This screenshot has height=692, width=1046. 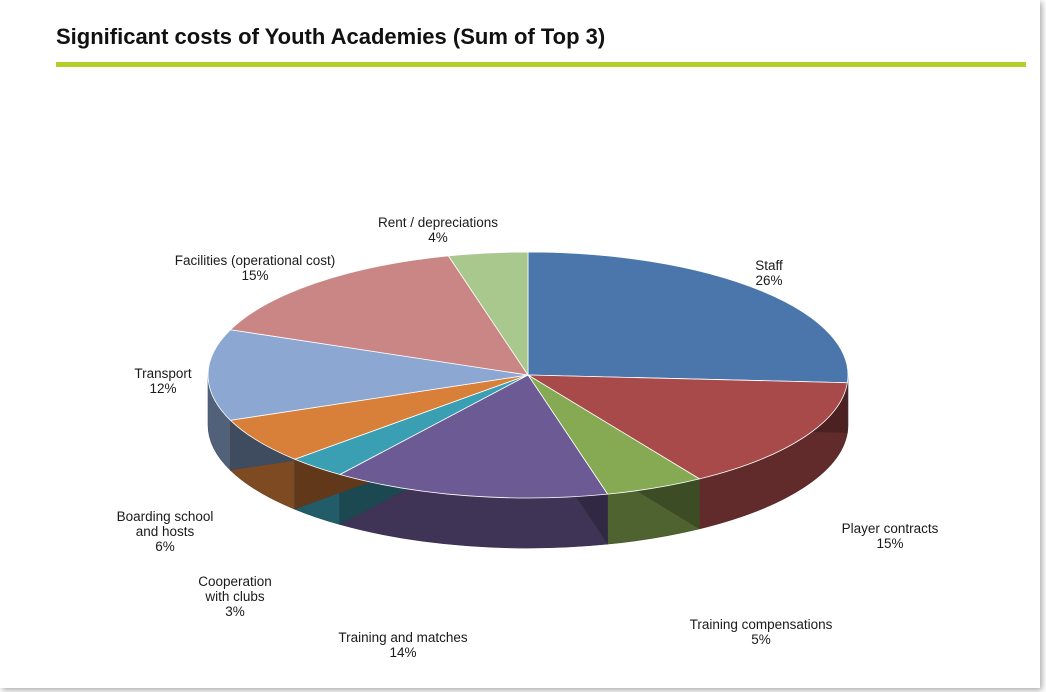 I want to click on slice-label-percent: 6%, so click(x=165, y=546).